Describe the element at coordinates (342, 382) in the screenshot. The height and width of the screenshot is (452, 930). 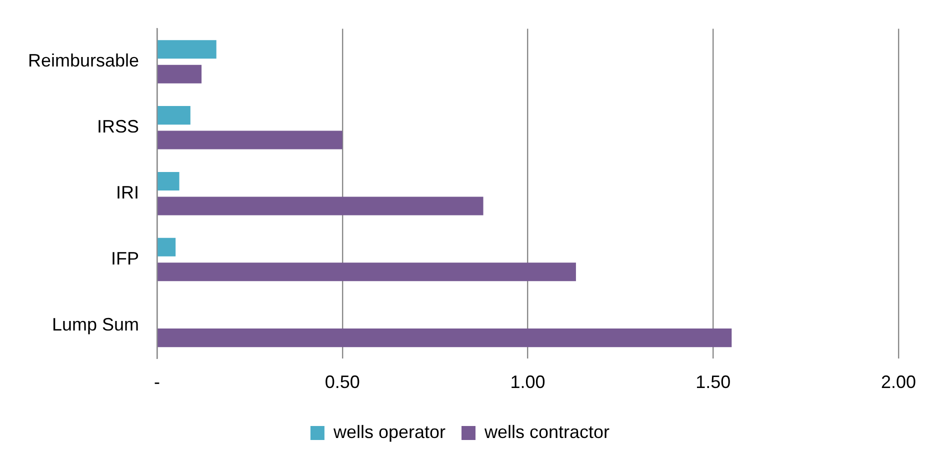
I see `x-tick-label: 0.50` at that location.